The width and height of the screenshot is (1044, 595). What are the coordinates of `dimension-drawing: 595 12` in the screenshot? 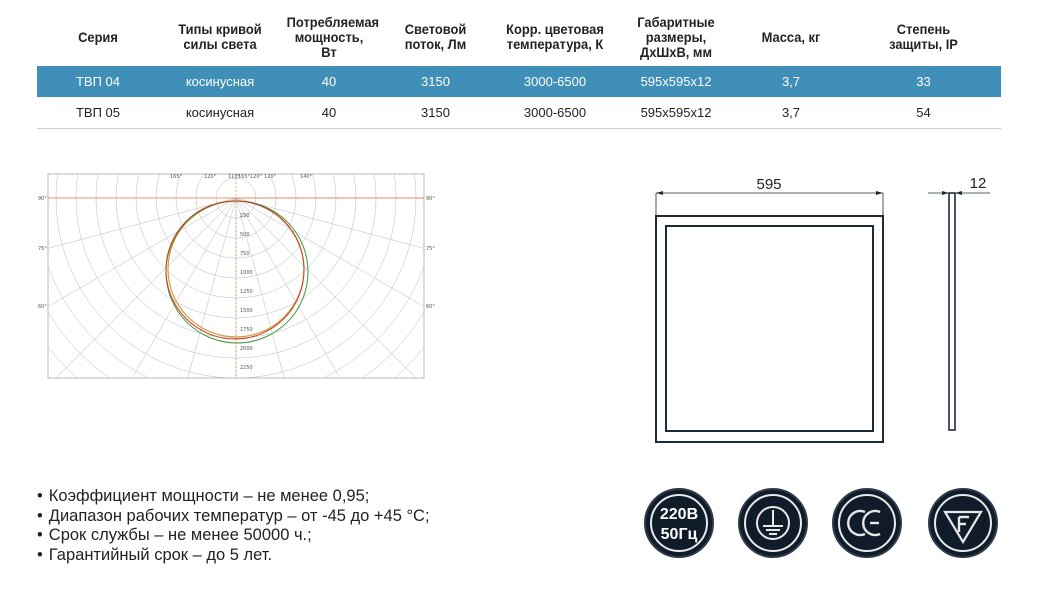 It's located at (822, 309).